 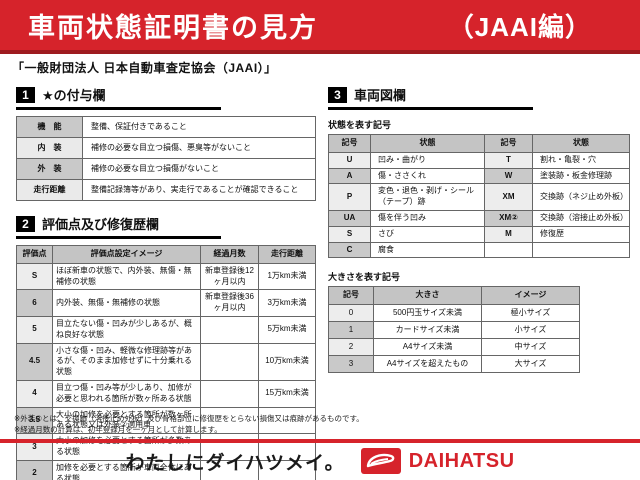 I want to click on section-2-number-badge: 2, so click(x=25, y=223).